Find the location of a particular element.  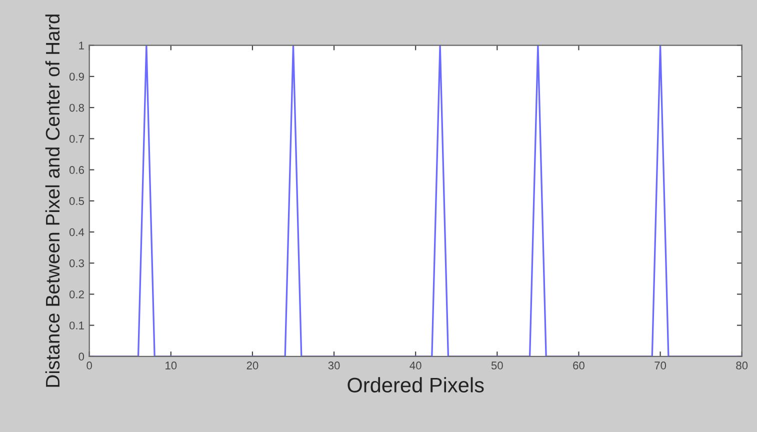

y-tick-label: 0.7 is located at coordinates (76, 138).